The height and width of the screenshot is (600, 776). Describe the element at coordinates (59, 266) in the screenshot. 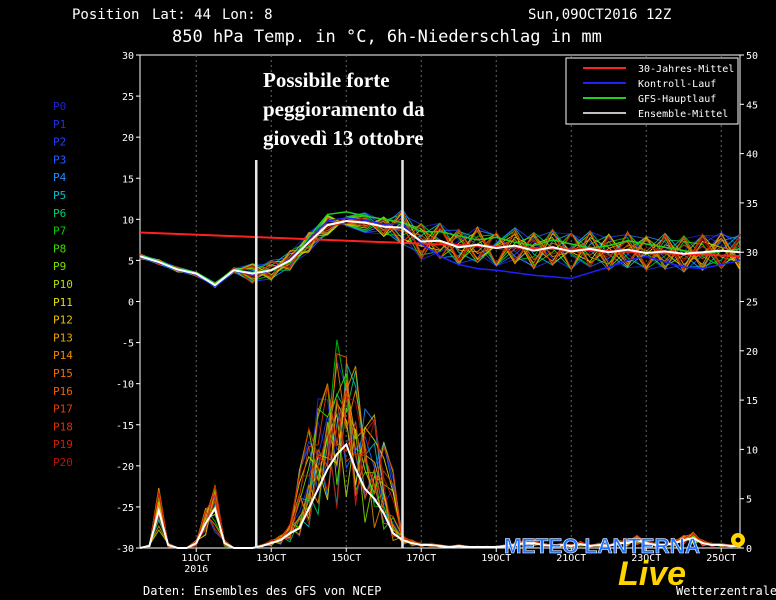

I see `member-label-p9: P9` at that location.